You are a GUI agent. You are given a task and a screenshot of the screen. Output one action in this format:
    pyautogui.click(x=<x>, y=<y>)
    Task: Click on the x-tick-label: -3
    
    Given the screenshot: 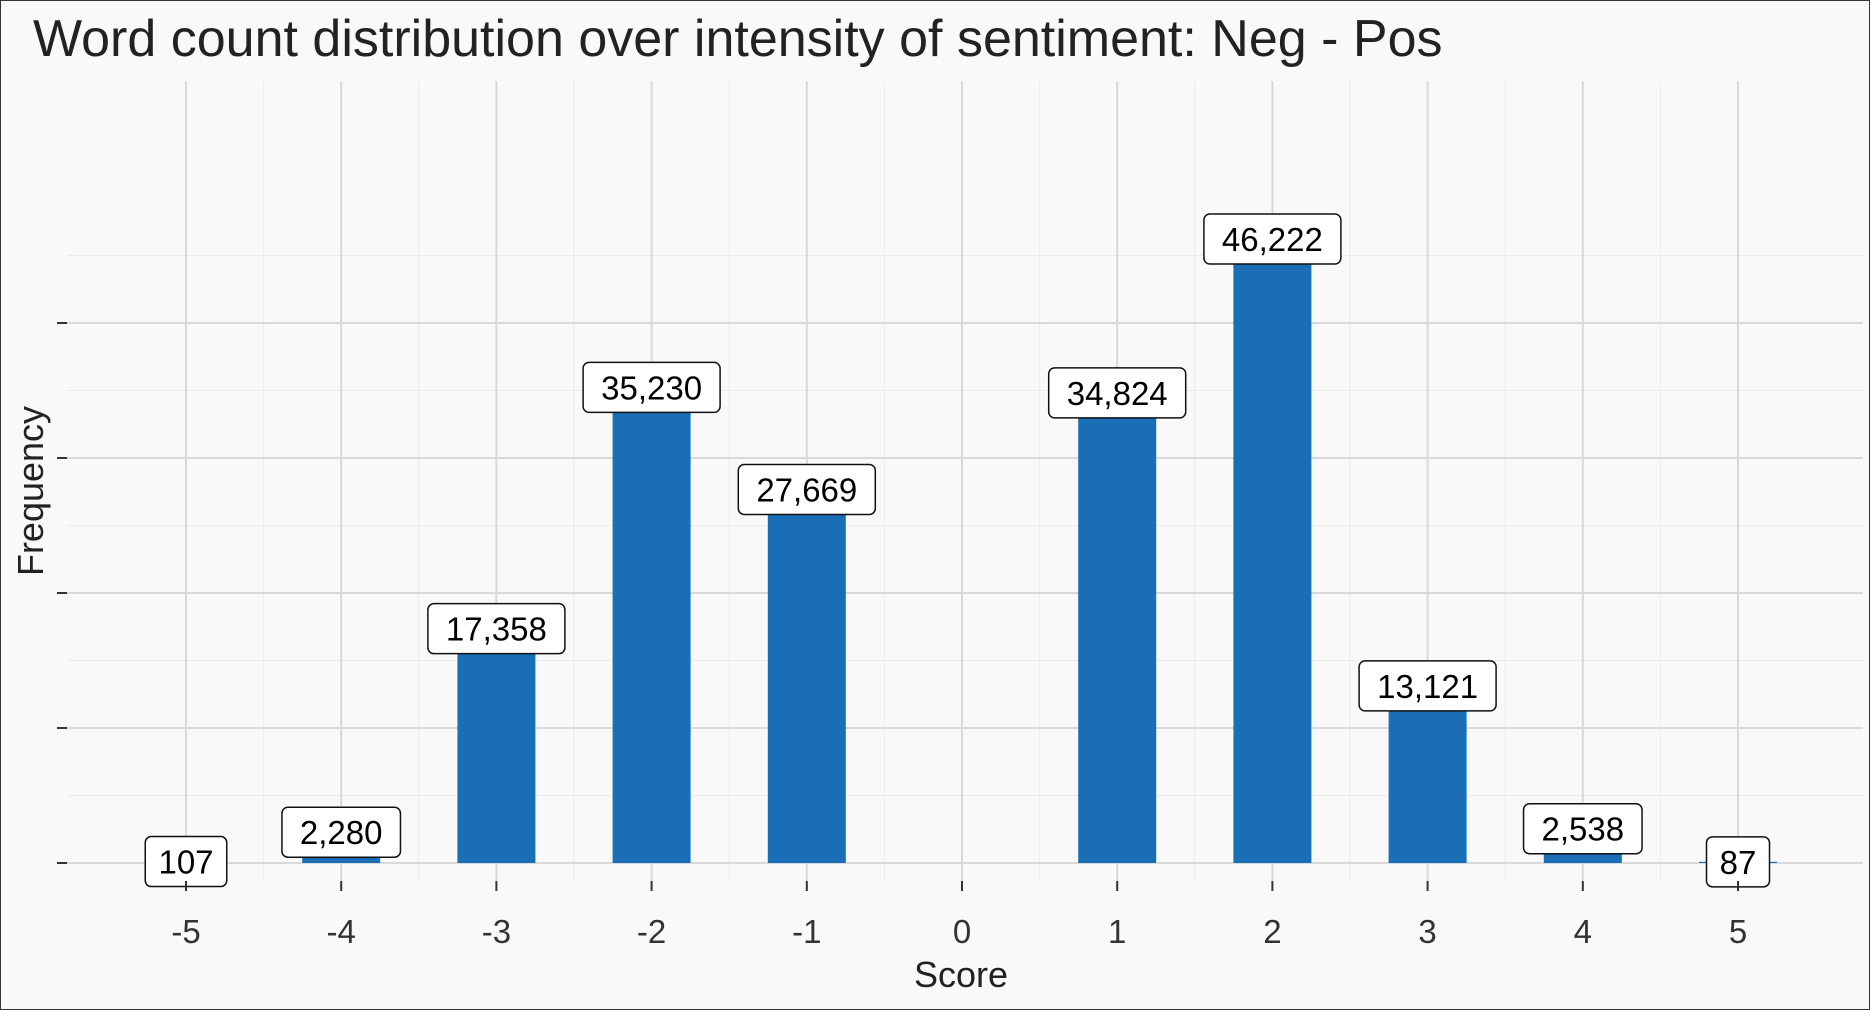 What is the action you would take?
    pyautogui.click(x=496, y=931)
    